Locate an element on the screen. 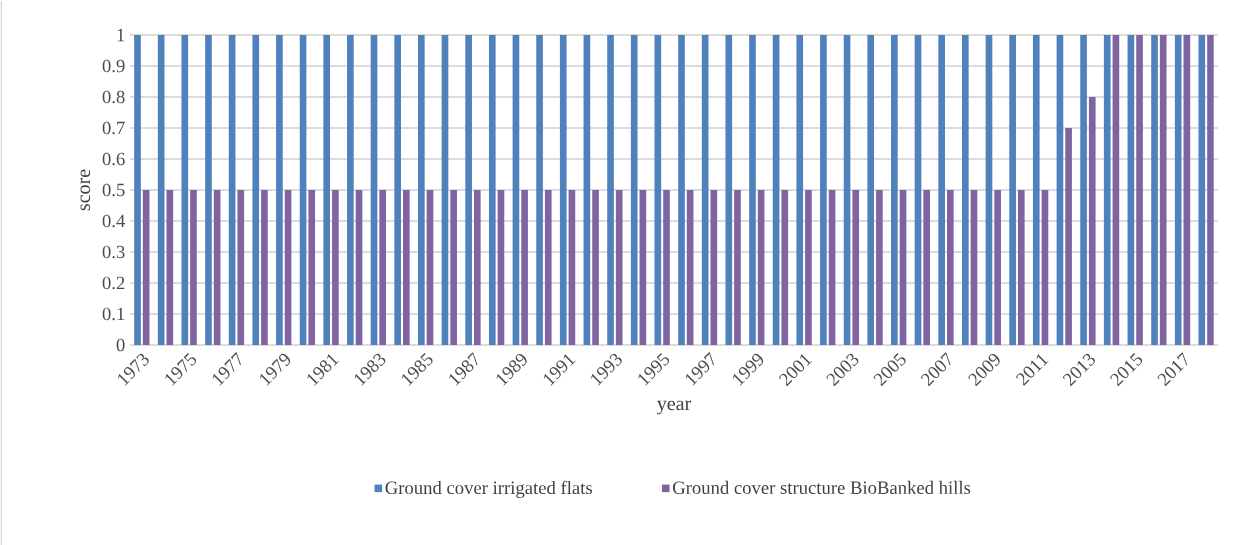 Image resolution: width=1250 pixels, height=545 pixels. y-tick-label: 0.4 is located at coordinates (114, 221).